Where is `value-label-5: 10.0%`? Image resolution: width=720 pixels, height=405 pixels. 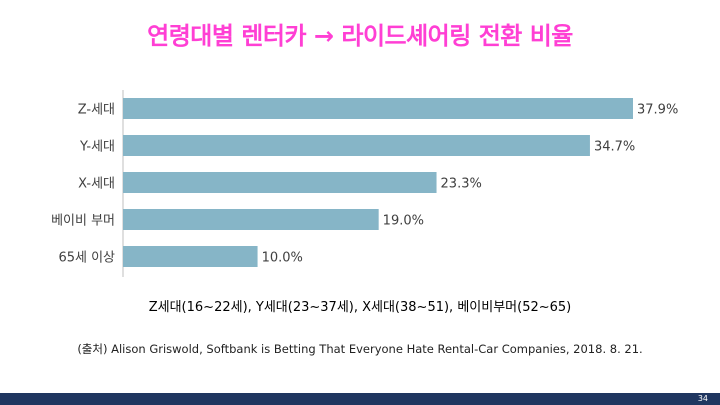
value-label-5: 10.0% is located at coordinates (282, 258).